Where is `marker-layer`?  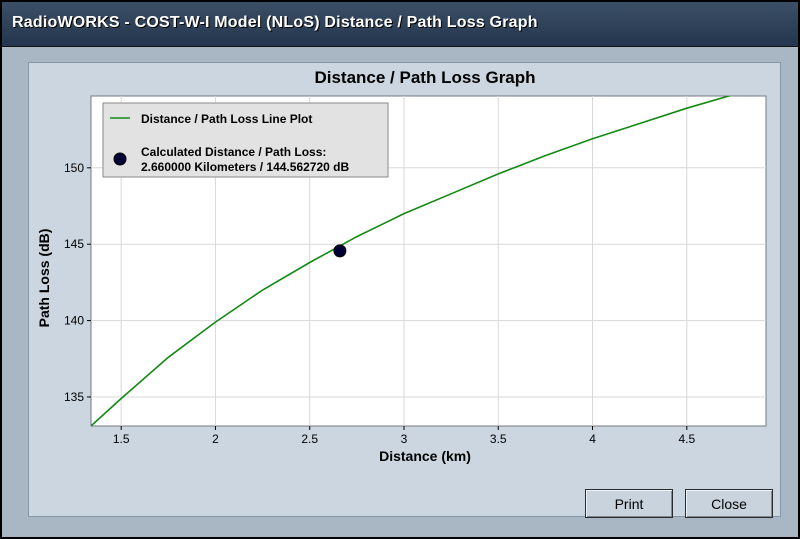 marker-layer is located at coordinates (340, 251).